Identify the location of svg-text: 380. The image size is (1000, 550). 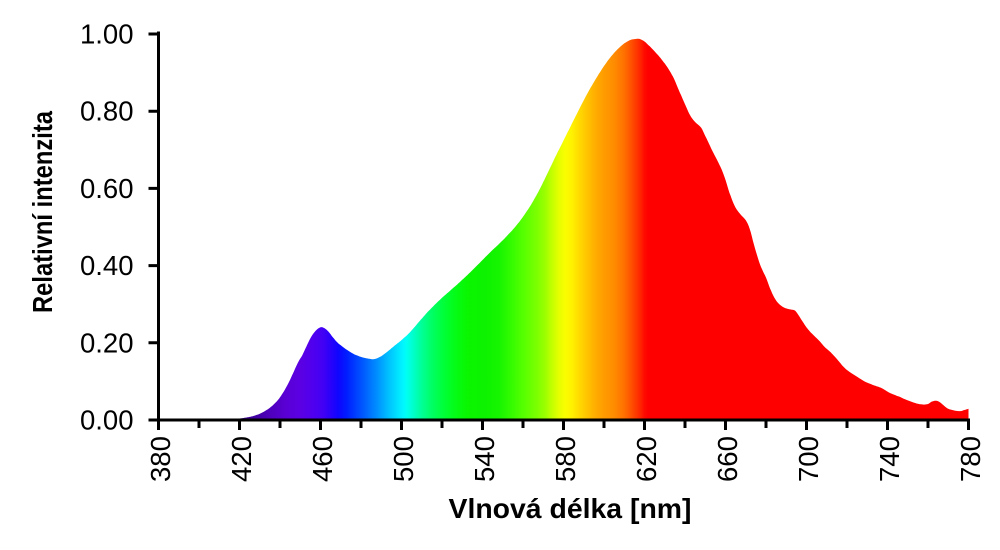
(160, 459).